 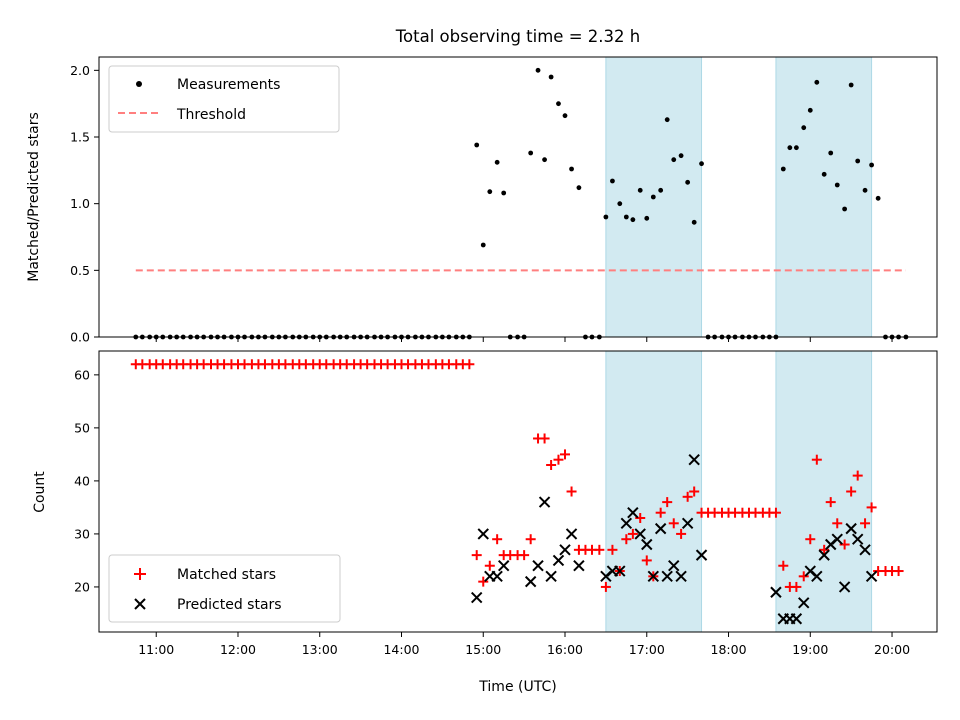 What do you see at coordinates (84, 204) in the screenshot?
I see `ratio-panel-y-ticks: 0.0 0.5 1.0 1.5 2.0` at bounding box center [84, 204].